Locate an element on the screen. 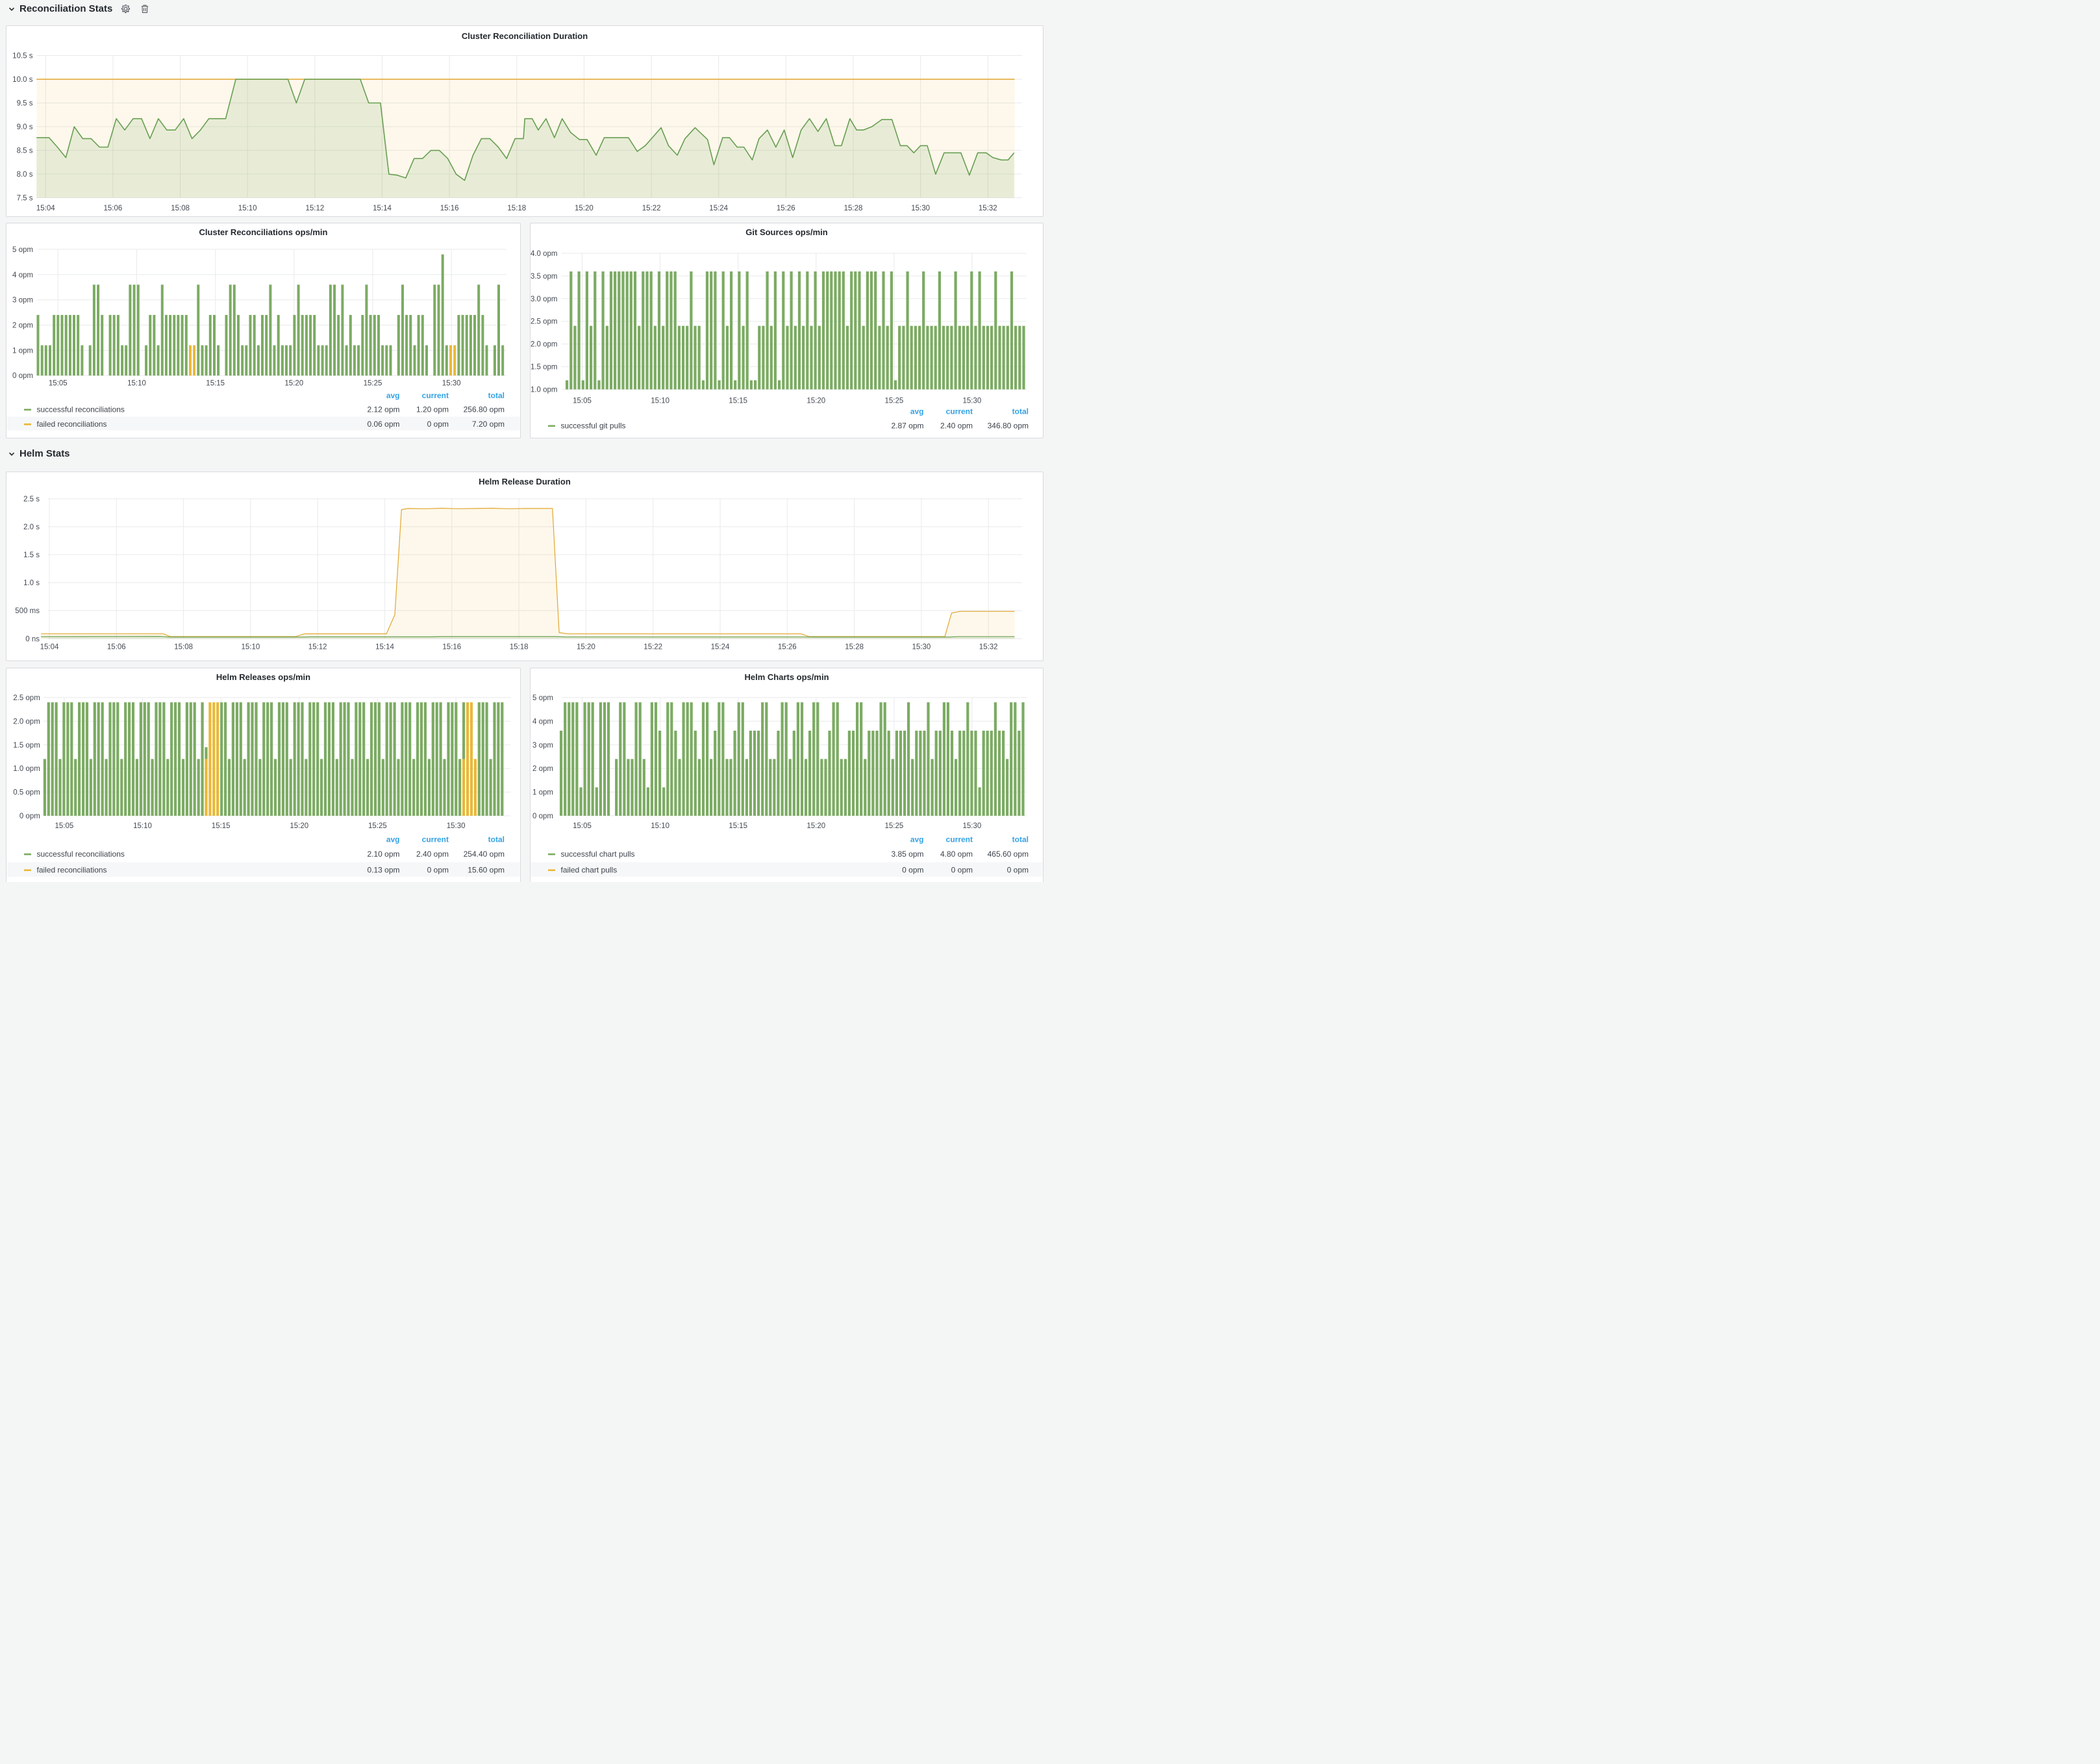 The height and width of the screenshot is (1764, 2100). svg-text: successful chart pulls is located at coordinates (598, 854).